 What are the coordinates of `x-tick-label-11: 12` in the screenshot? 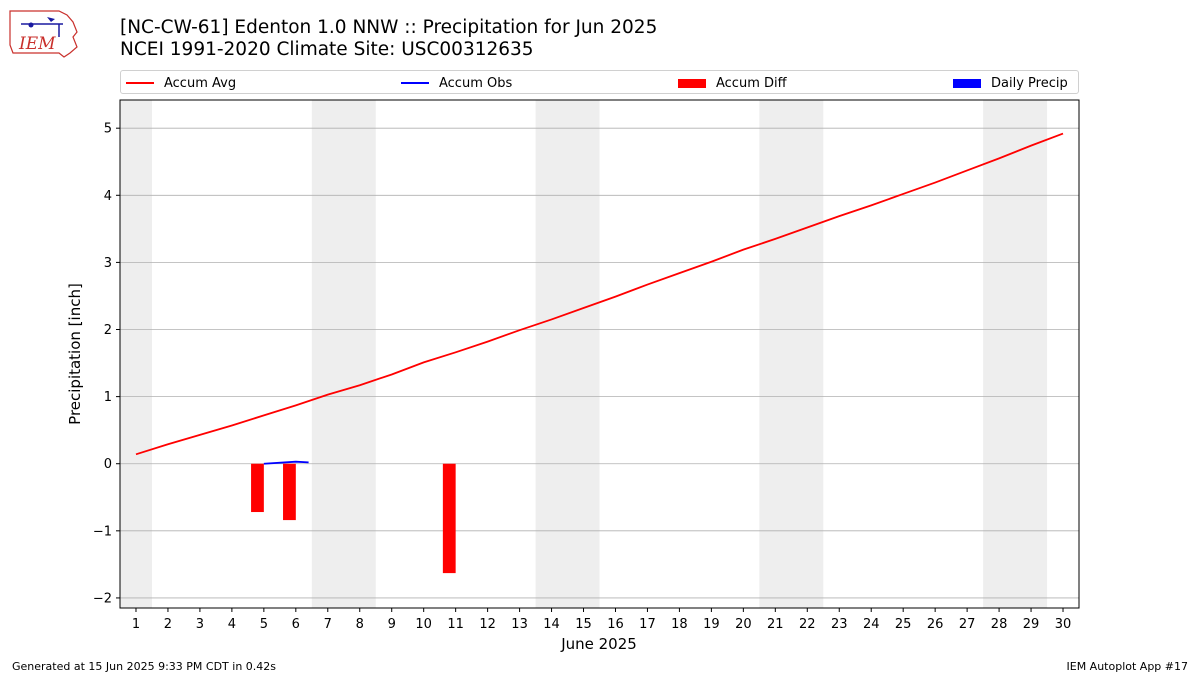 It's located at (487, 624).